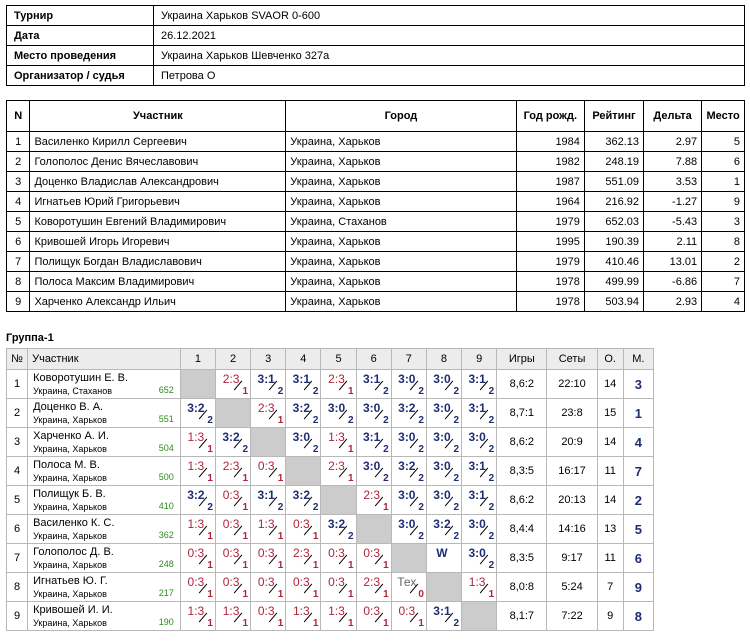 This screenshot has height=644, width=750. What do you see at coordinates (18, 161) in the screenshot?
I see `player-number: 2` at bounding box center [18, 161].